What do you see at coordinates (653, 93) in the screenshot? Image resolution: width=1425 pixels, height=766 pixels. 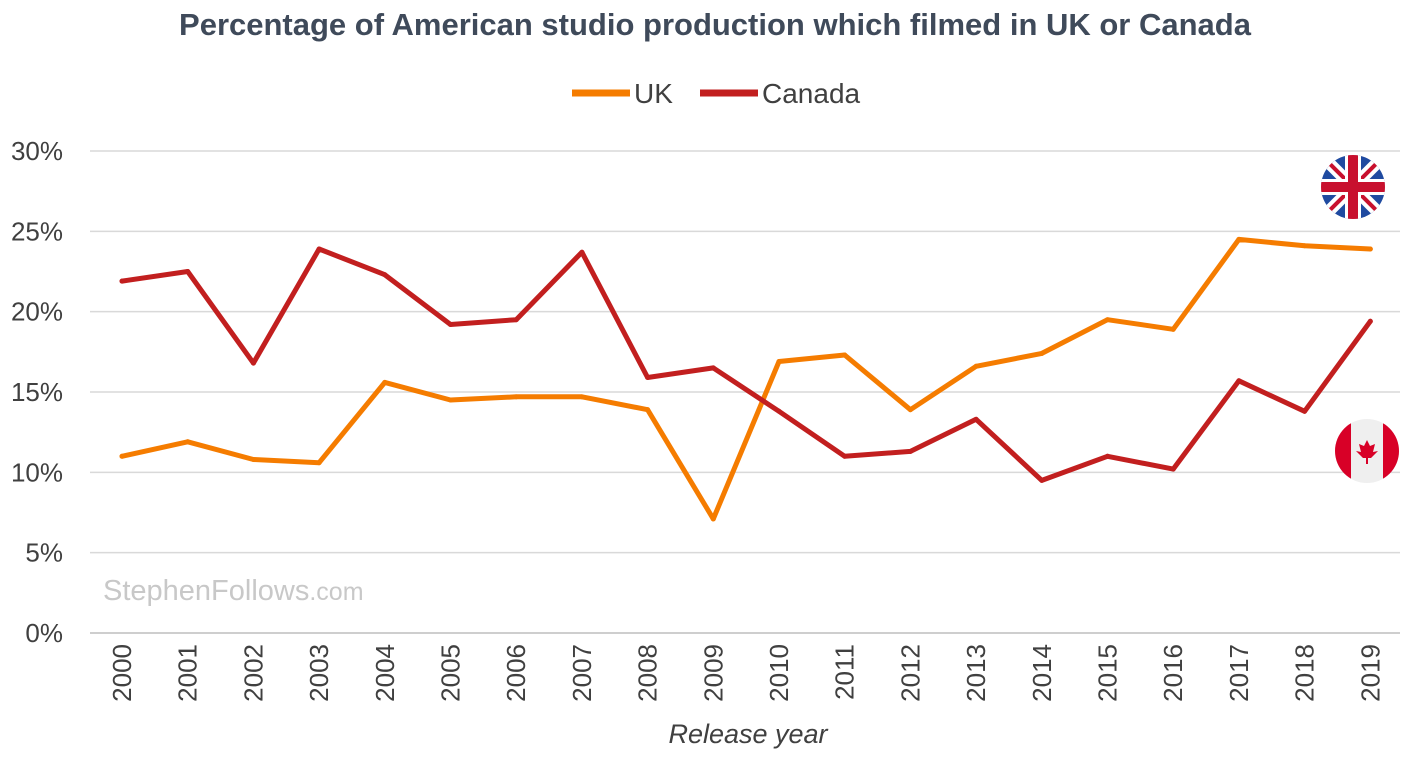 I see `legend-label-uk: UK` at bounding box center [653, 93].